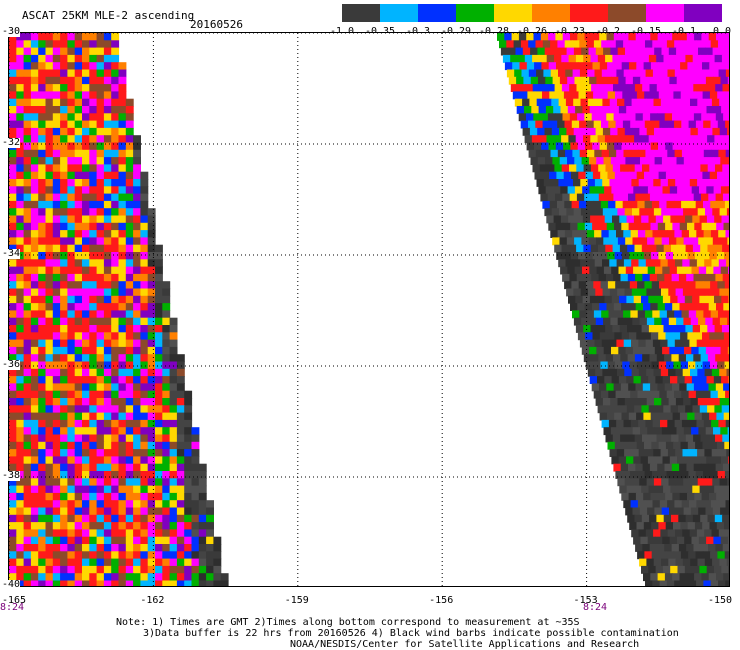 The image size is (740, 650). Describe the element at coordinates (684, 31) in the screenshot. I see `color-scale-tick-label: -0.1` at that location.